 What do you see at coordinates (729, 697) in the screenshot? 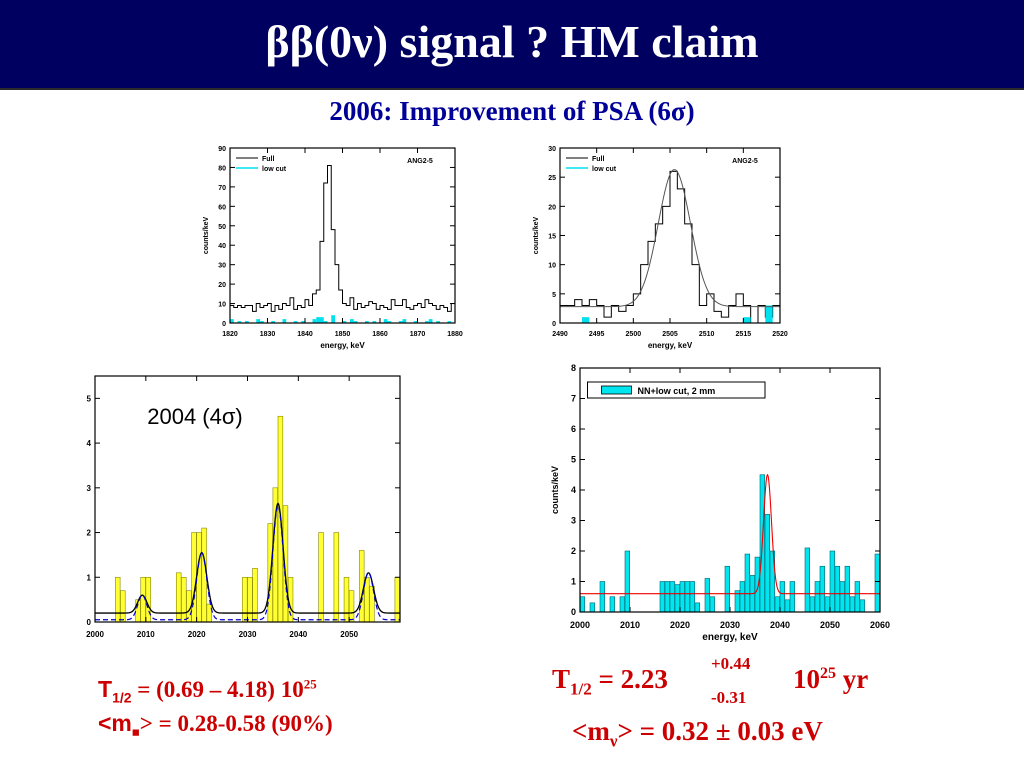
I see `error-minus: -0.31` at bounding box center [729, 697].